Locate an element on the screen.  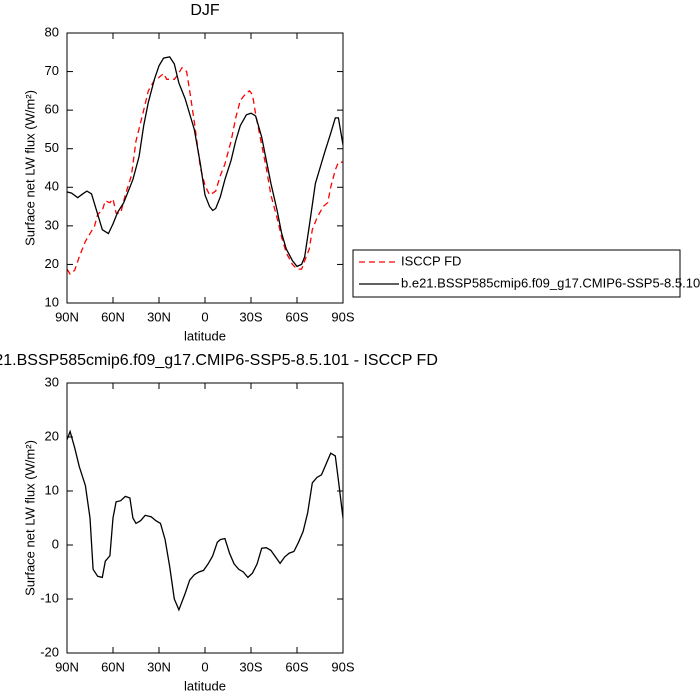
y-tick-label: 50 is located at coordinates (52, 147).